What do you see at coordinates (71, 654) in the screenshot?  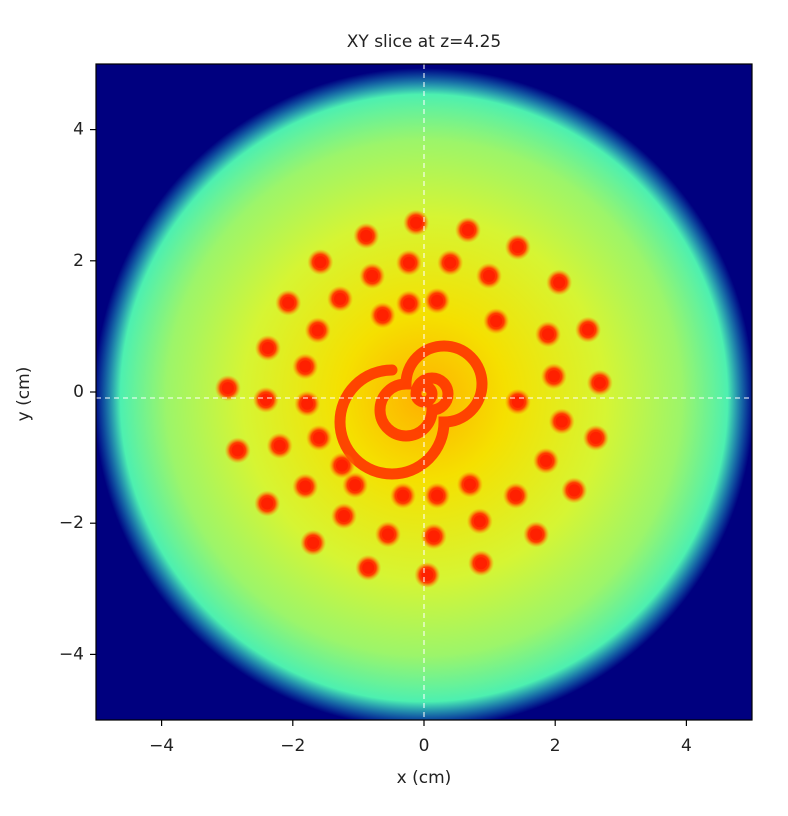 I see `y-tick-label: −4` at bounding box center [71, 654].